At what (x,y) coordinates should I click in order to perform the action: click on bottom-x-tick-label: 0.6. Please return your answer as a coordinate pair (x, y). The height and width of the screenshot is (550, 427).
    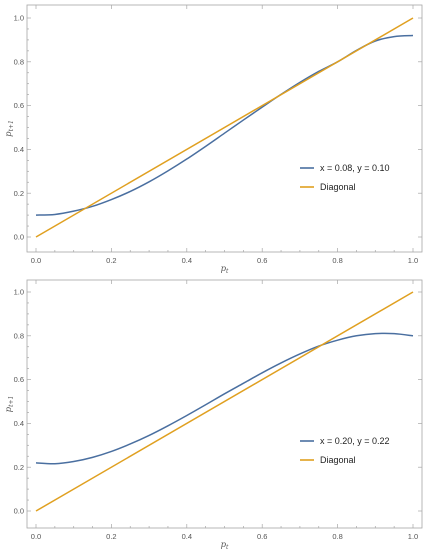
    Looking at the image, I should click on (262, 536).